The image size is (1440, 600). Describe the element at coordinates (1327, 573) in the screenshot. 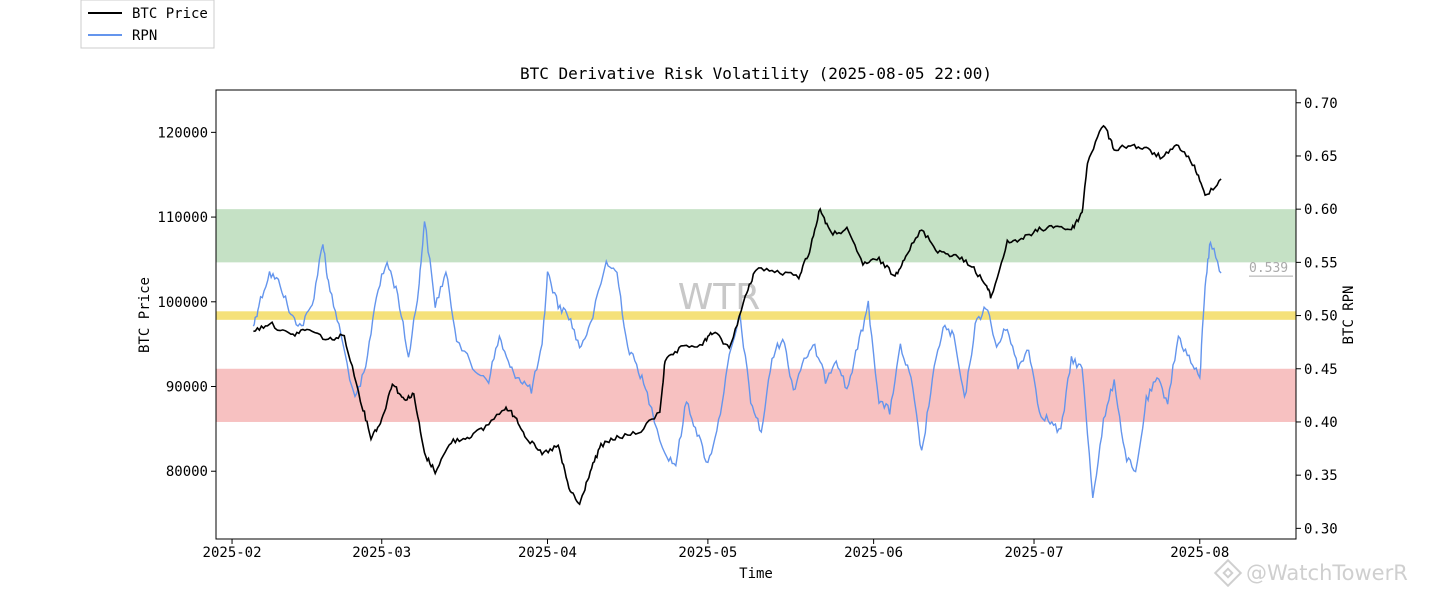

I see `svg-text: @WatchTowerR` at that location.